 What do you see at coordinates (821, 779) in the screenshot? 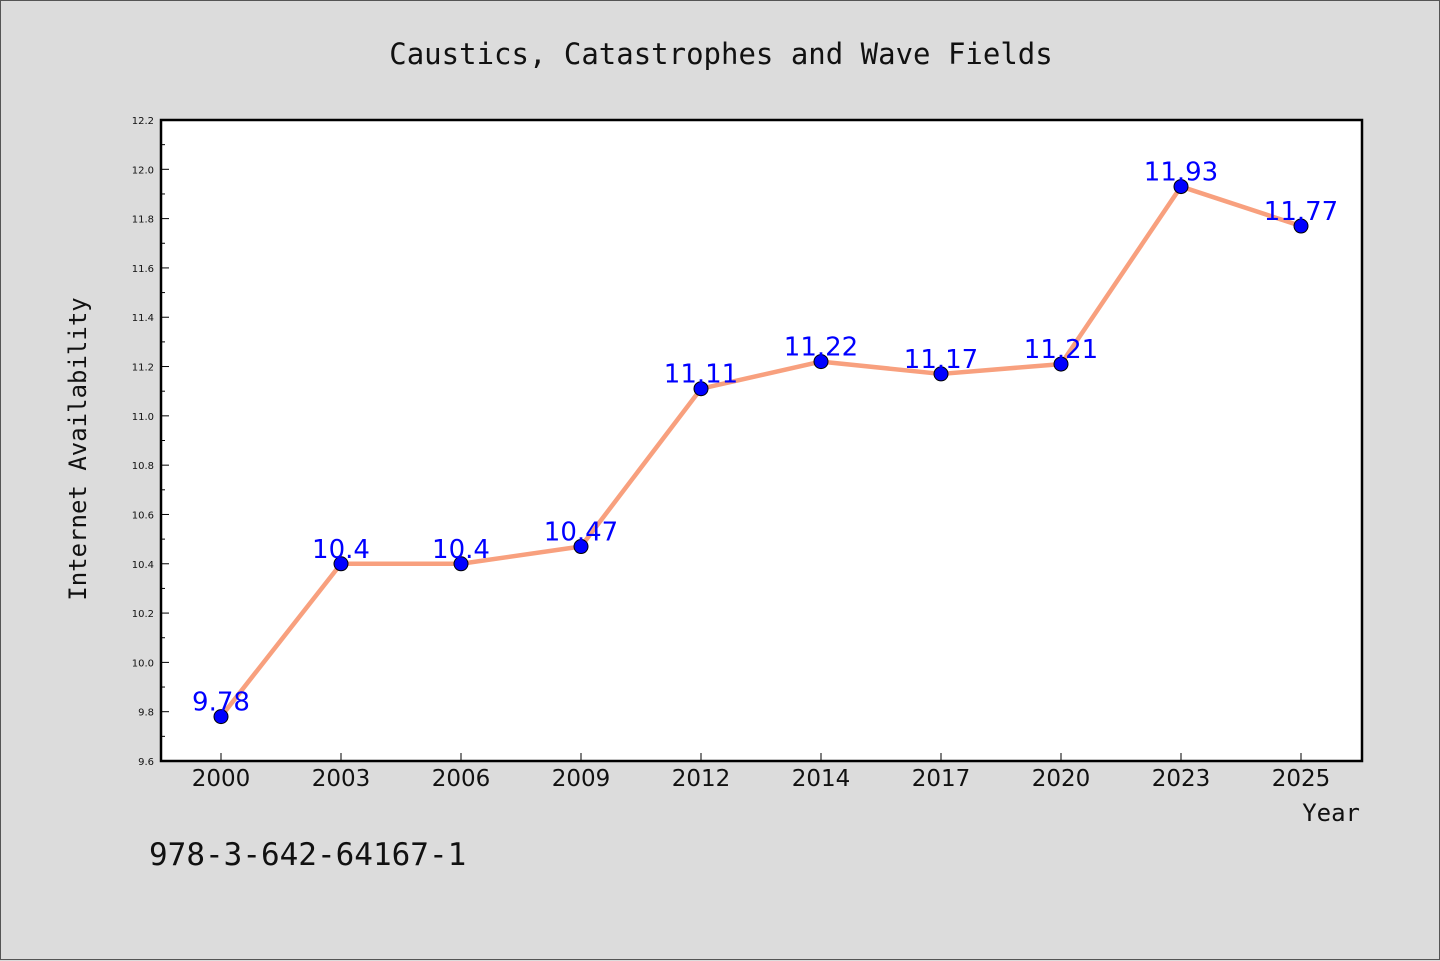
I see `x-tick-label: 2014` at bounding box center [821, 779].